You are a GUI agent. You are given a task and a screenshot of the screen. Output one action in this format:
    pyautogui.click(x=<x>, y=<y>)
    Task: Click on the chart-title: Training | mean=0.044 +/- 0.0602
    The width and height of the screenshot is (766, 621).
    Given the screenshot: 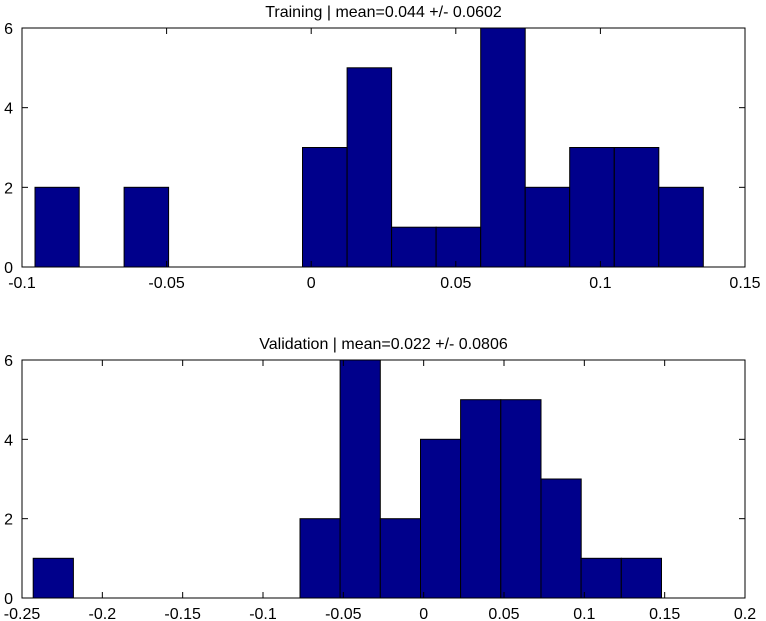 What is the action you would take?
    pyautogui.click(x=383, y=12)
    